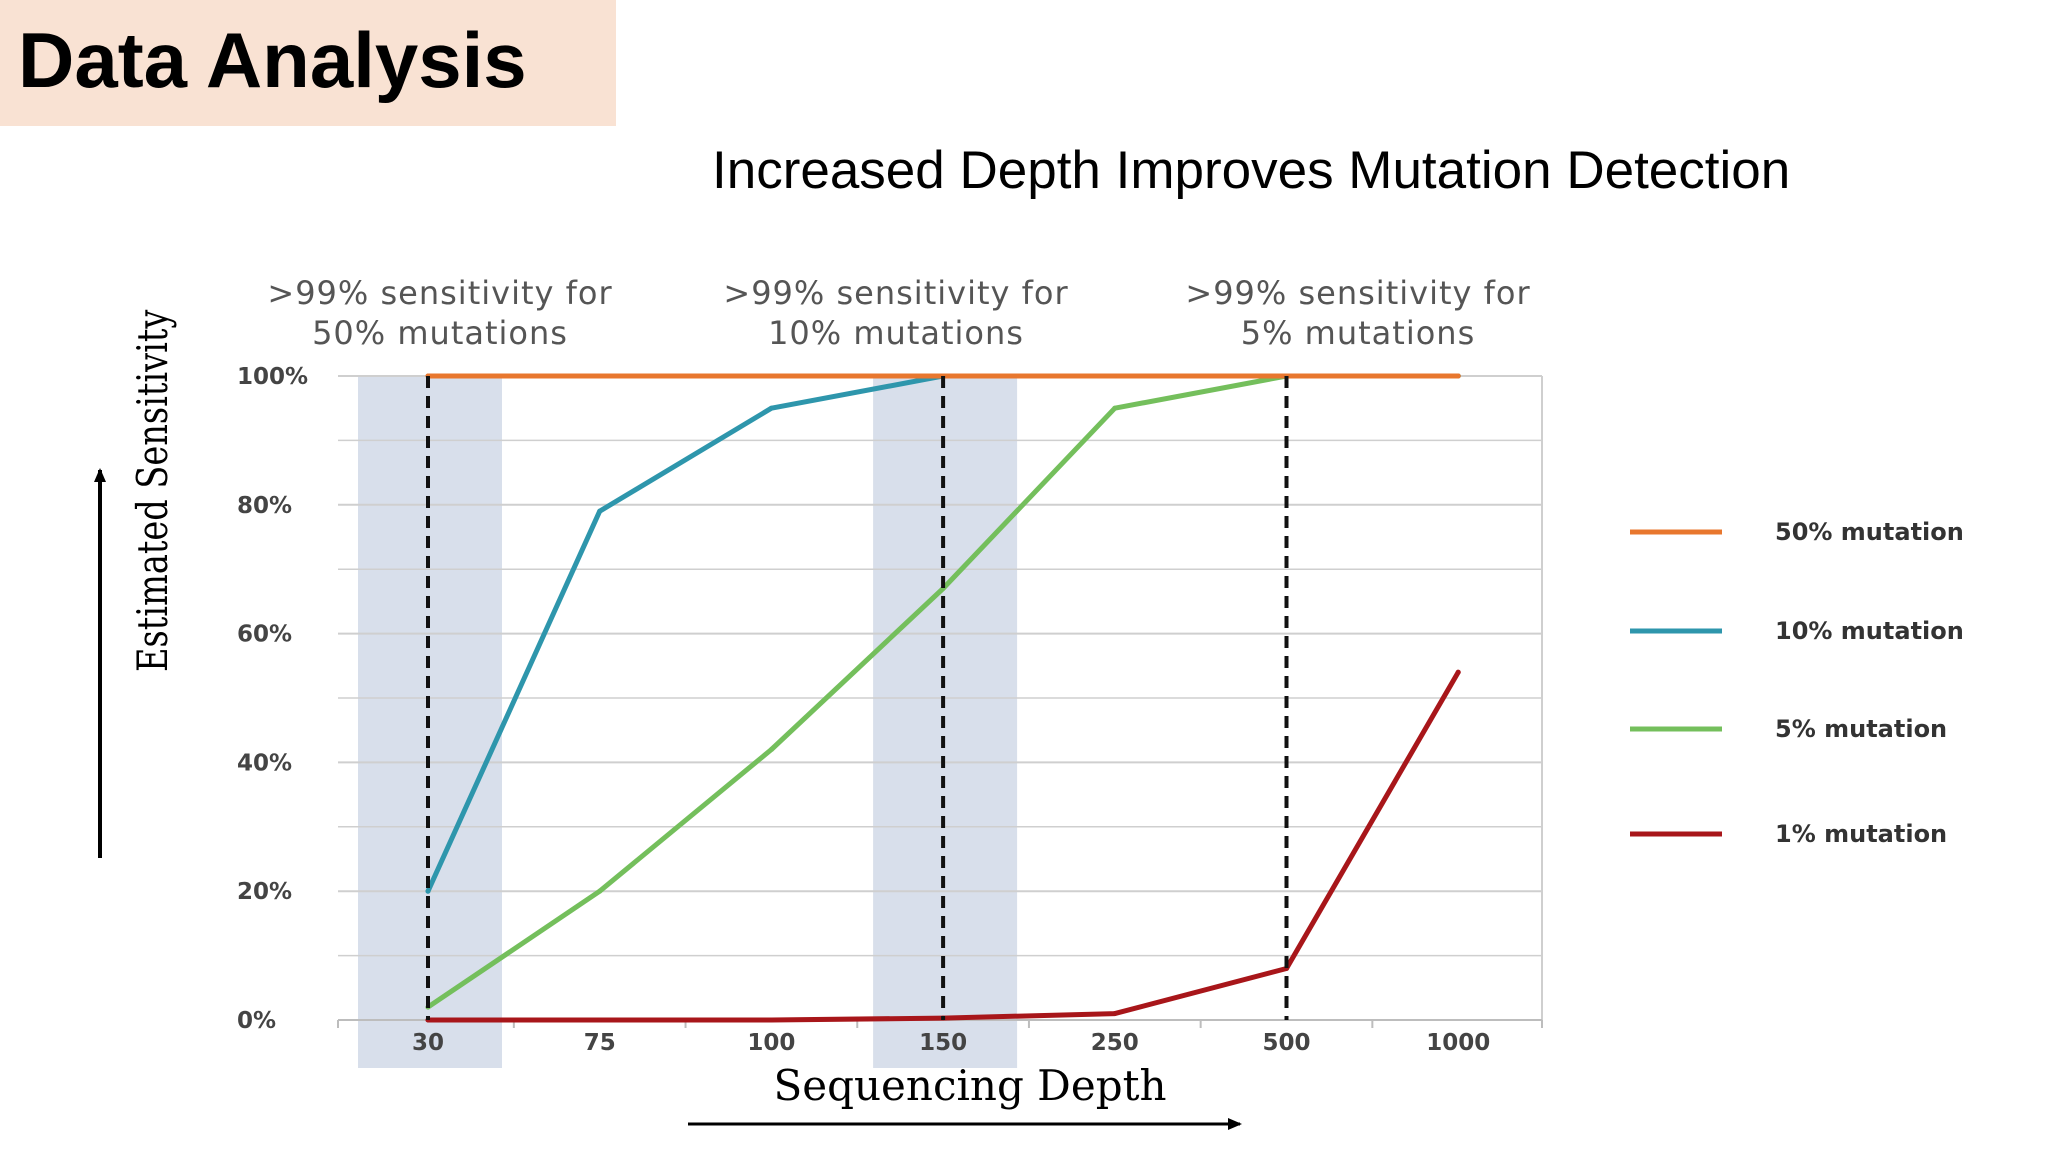 This screenshot has height=1152, width=2048. Describe the element at coordinates (1869, 532) in the screenshot. I see `legend-label: 50% mutation` at that location.